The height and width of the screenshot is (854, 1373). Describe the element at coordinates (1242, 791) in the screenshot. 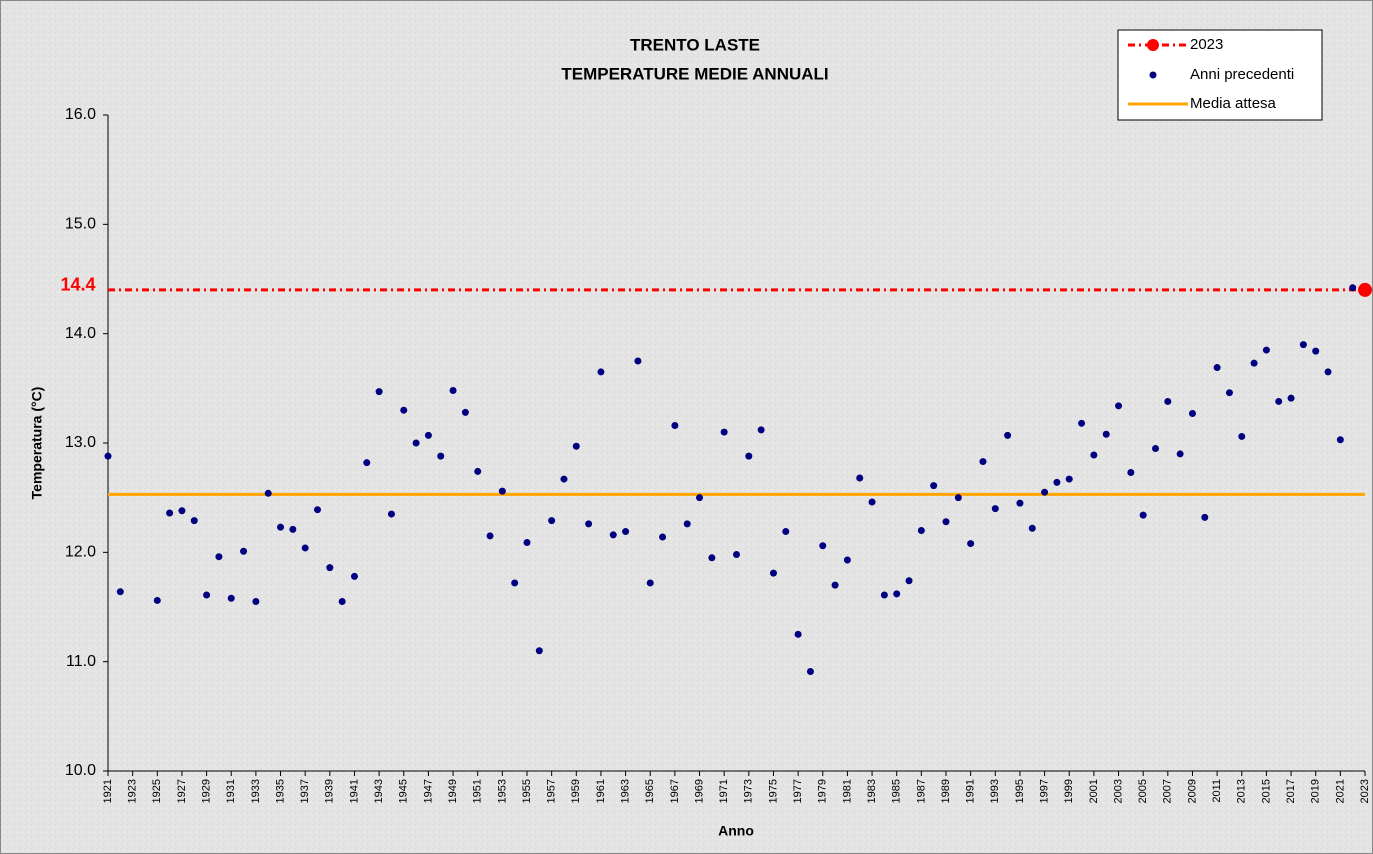

I see `x-tick-label: 2013` at that location.